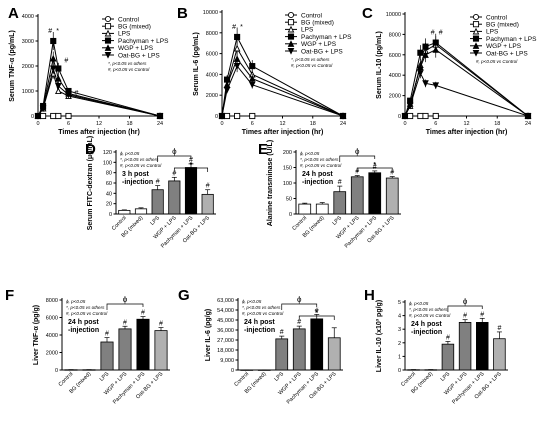 The height and width of the screenshot is (437, 550). What do you see at coordinates (446, 377) in the screenshot?
I see `panel-h-category-label: LPS` at bounding box center [446, 377].